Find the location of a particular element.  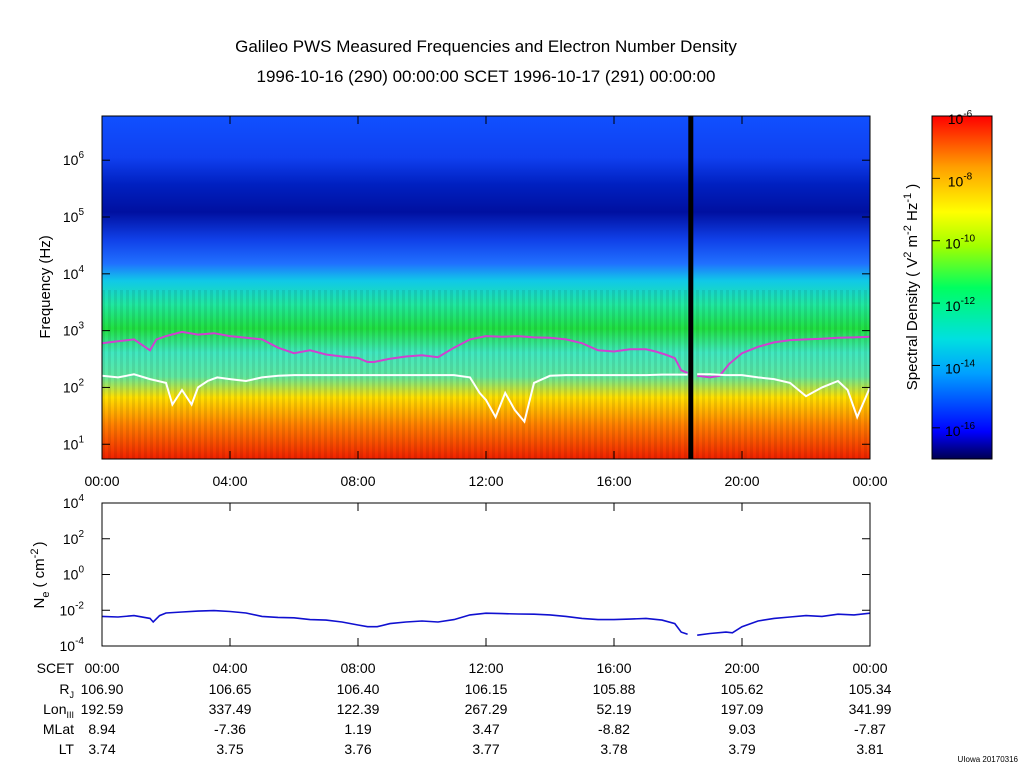

ephemeris-cell: 106.65 is located at coordinates (230, 689).